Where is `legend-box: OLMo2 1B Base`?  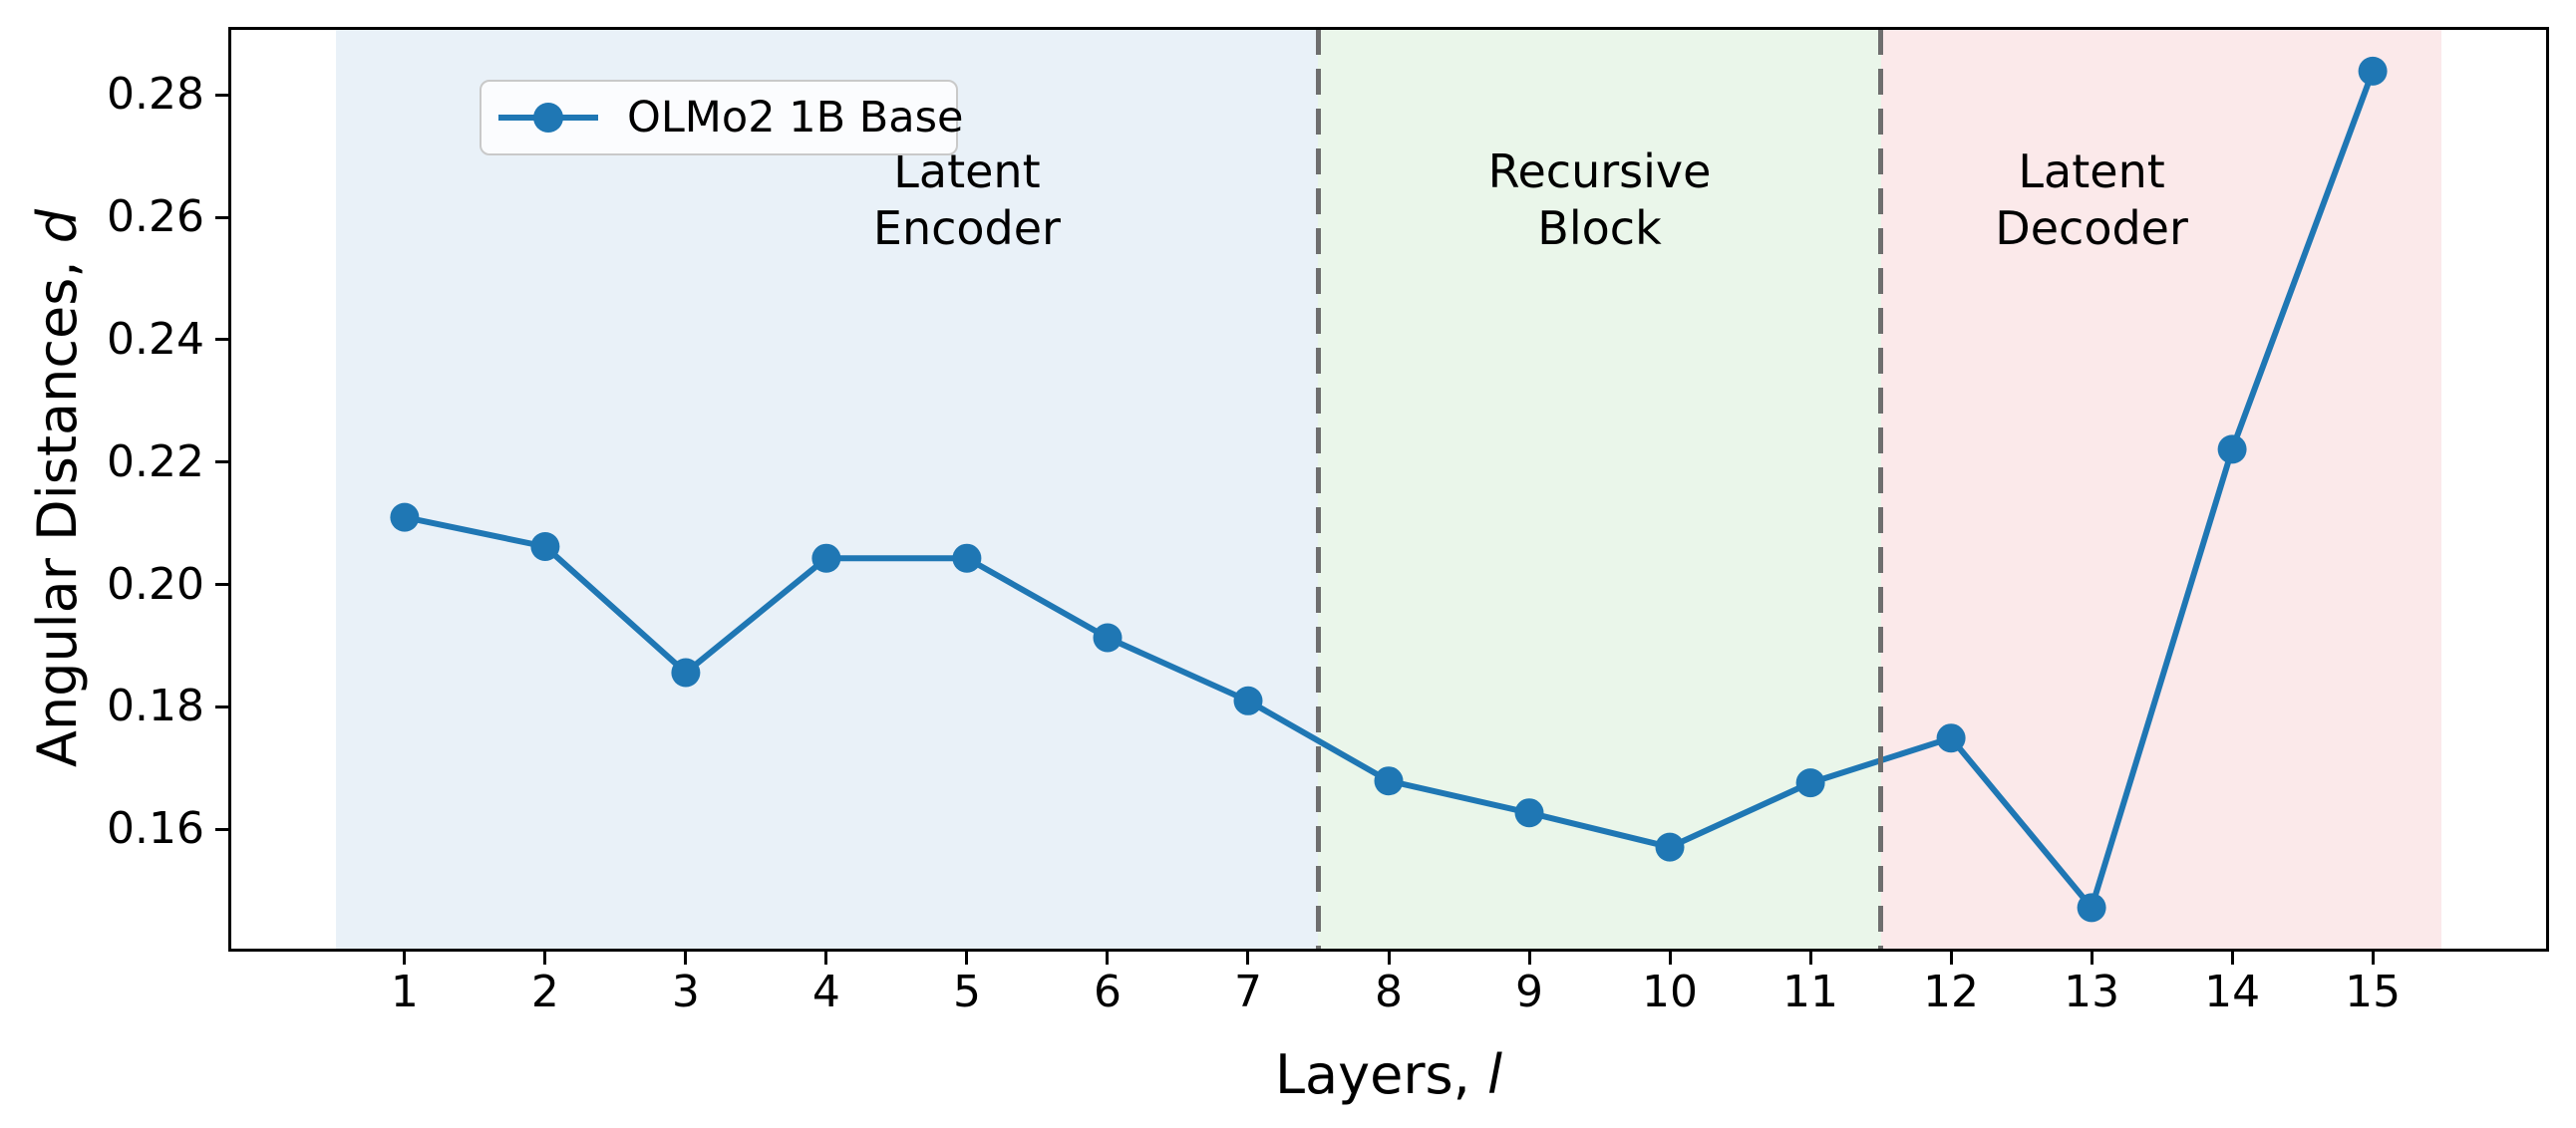 legend-box: OLMo2 1B Base is located at coordinates (721, 117).